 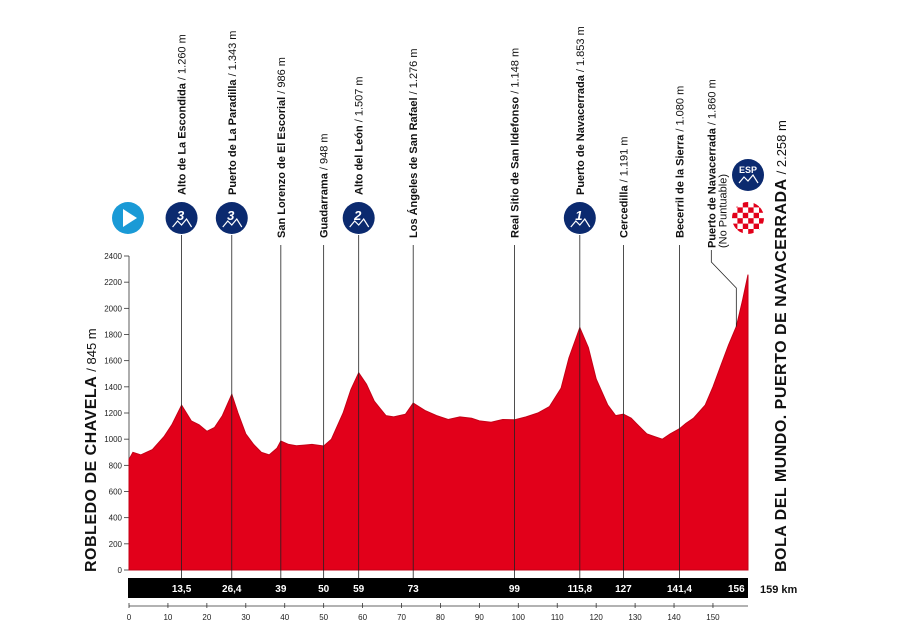 I want to click on marker-text: Puerto de La Paradilla / 1.343 m, so click(x=233, y=113).